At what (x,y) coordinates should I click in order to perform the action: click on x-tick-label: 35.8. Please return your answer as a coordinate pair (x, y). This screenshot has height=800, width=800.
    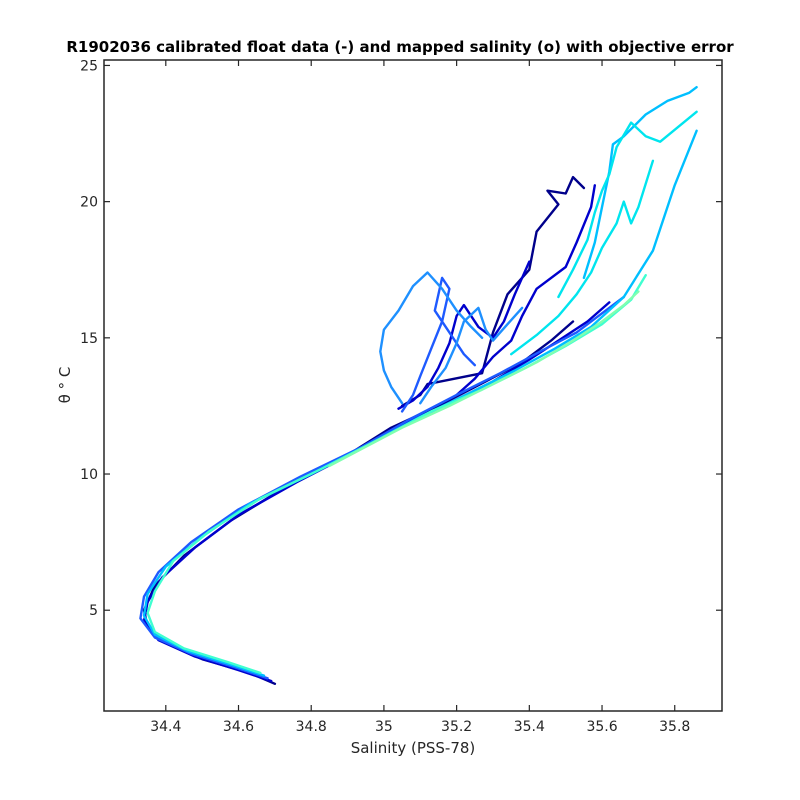
    Looking at the image, I should click on (674, 727).